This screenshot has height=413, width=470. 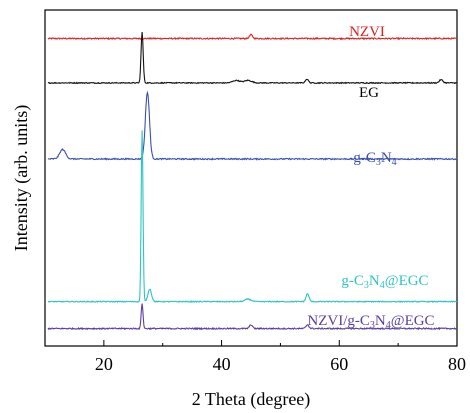 What do you see at coordinates (374, 159) in the screenshot?
I see `series-label-3: g-C3N4` at bounding box center [374, 159].